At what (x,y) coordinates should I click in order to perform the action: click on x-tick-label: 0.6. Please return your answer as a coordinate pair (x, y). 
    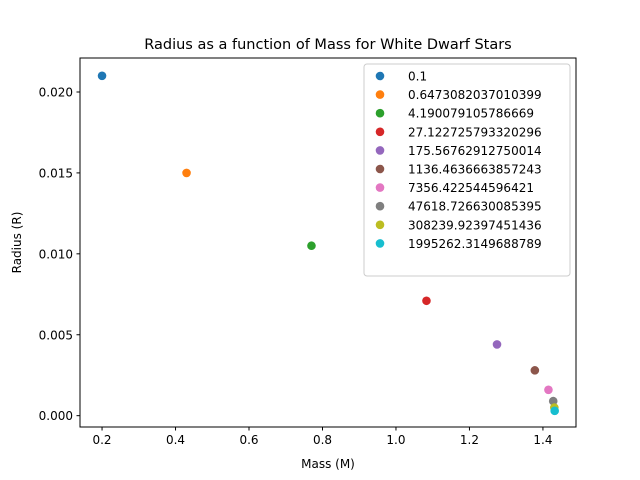
    Looking at the image, I should click on (248, 440).